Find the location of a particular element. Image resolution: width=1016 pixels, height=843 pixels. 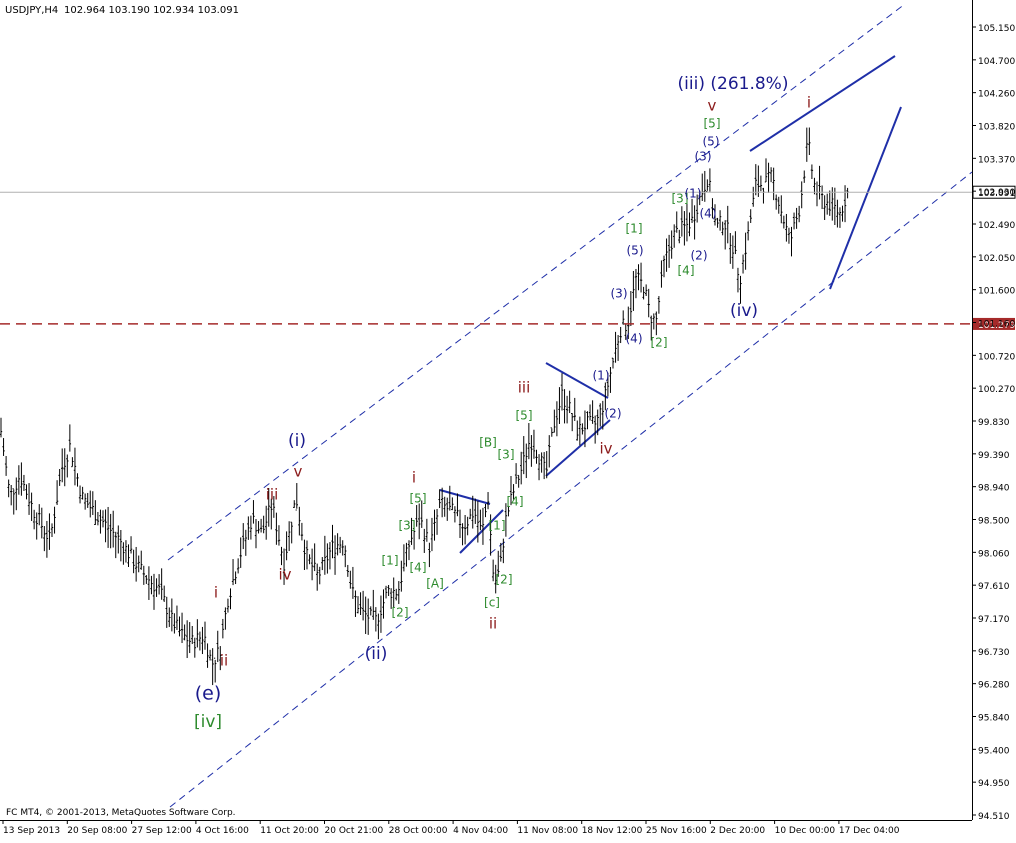

wave-label: [2] is located at coordinates (504, 580).